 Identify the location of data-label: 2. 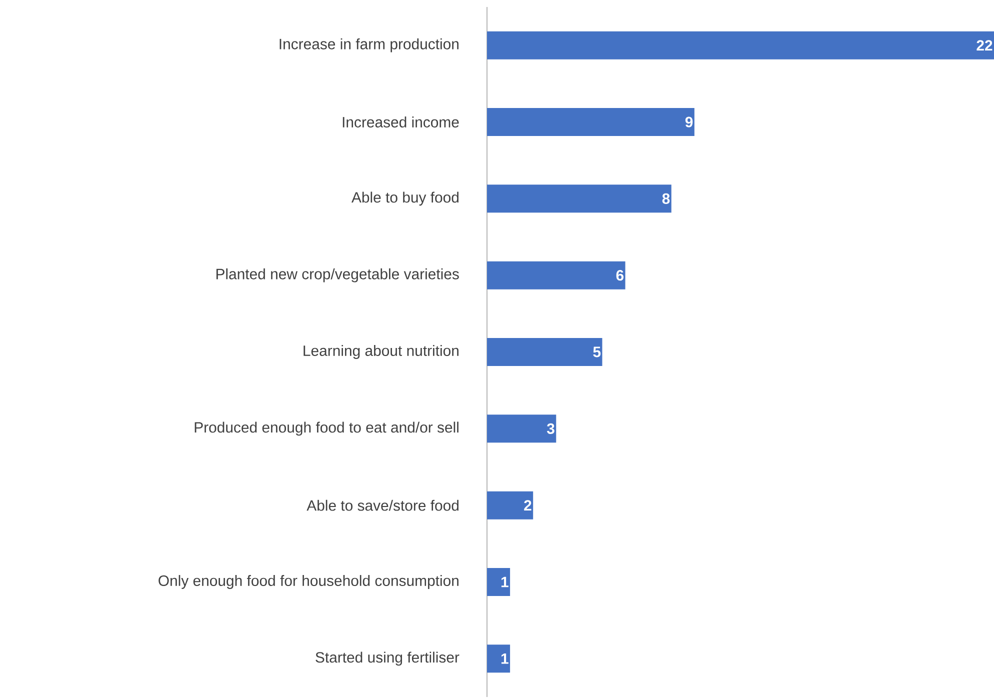
(528, 505).